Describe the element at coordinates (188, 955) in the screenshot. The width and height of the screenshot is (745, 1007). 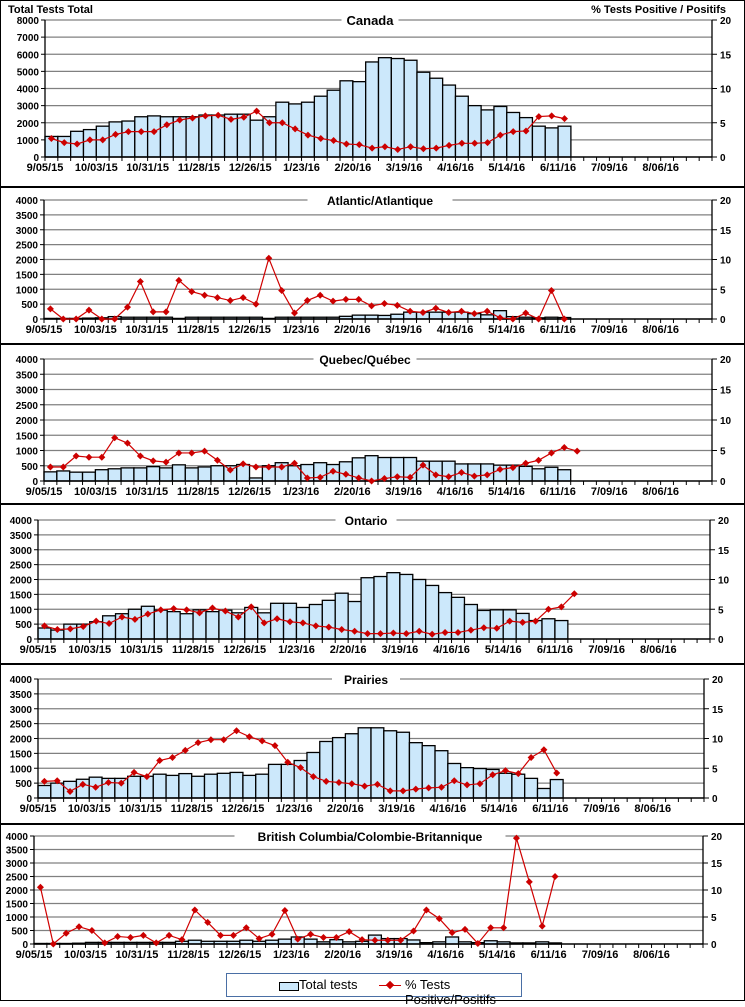
I see `x-tick-label: 11/28/15` at that location.